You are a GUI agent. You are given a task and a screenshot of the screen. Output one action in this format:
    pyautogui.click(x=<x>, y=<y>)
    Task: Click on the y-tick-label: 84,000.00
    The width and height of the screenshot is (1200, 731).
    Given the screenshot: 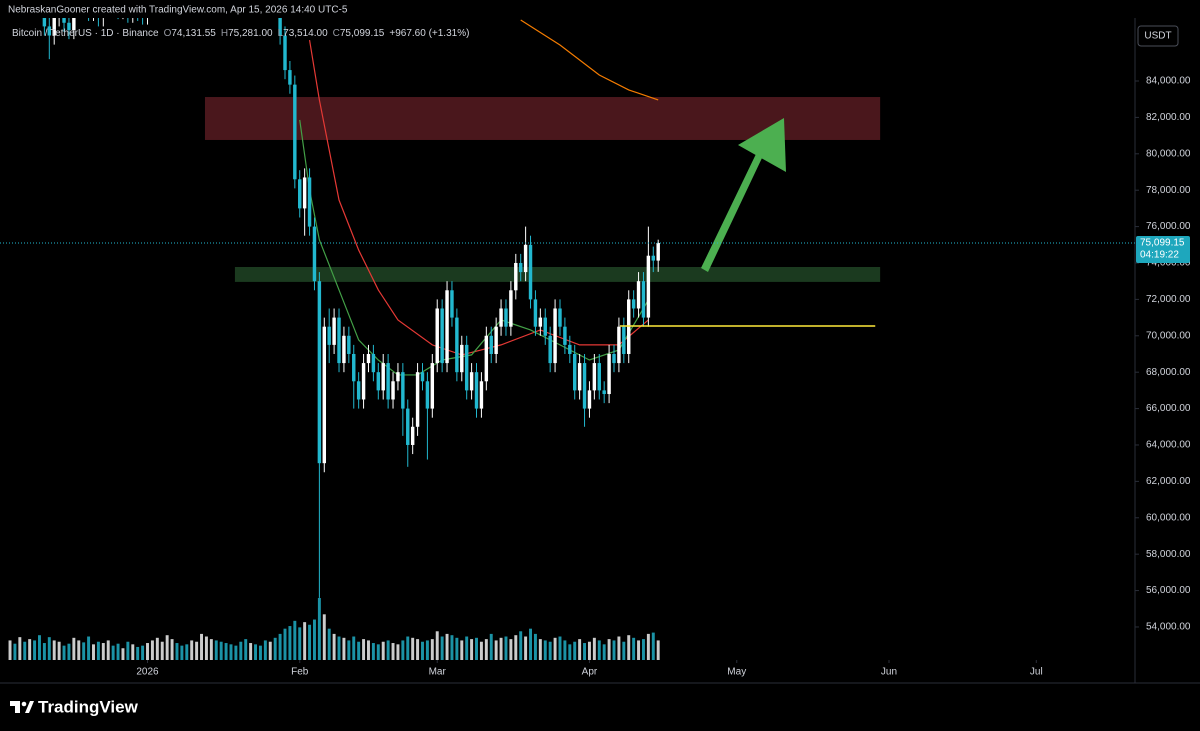 What is the action you would take?
    pyautogui.click(x=1168, y=81)
    